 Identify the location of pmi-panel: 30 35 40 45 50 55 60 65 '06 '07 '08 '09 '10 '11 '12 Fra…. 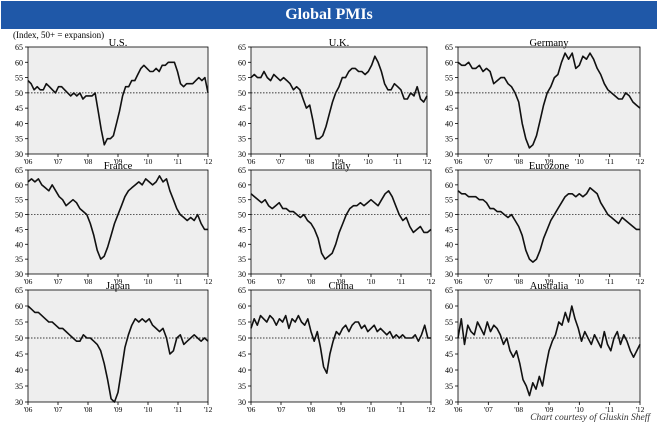
(114, 223).